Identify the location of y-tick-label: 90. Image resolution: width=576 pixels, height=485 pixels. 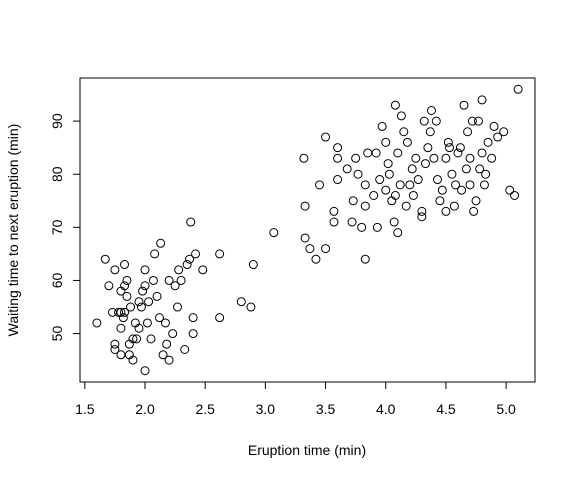
(57, 121).